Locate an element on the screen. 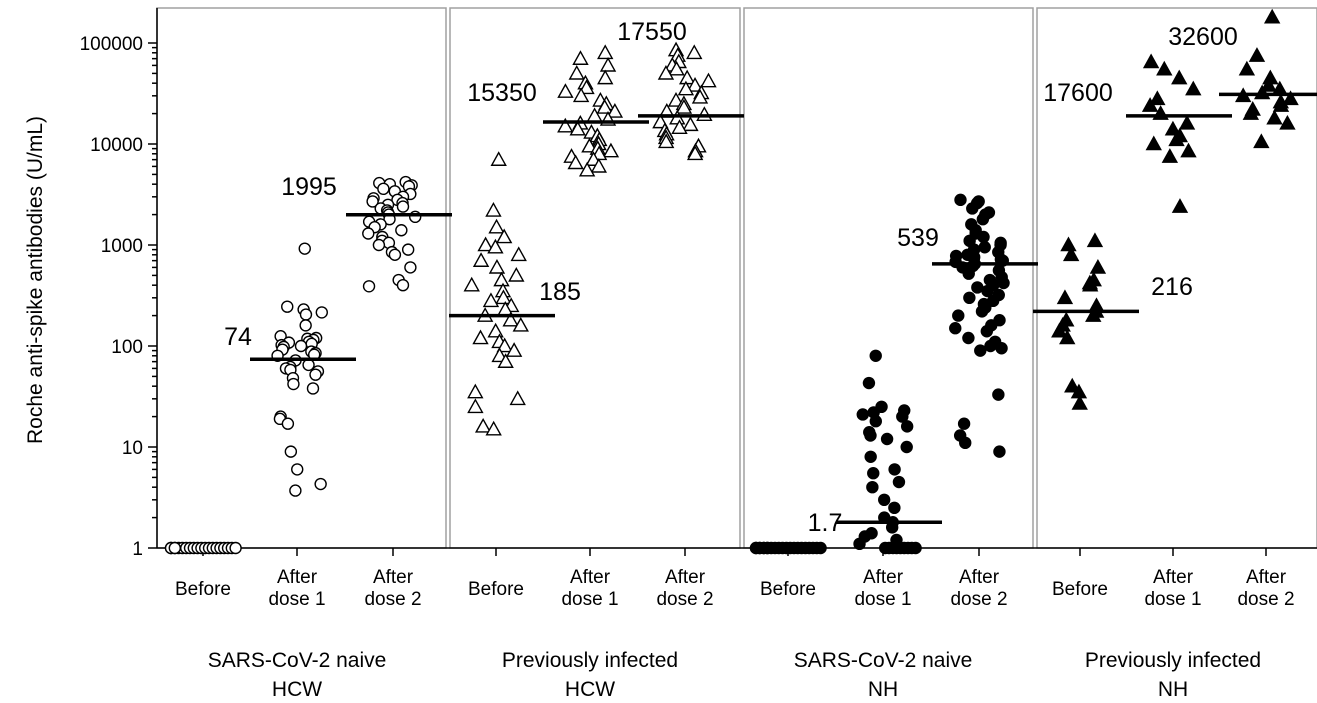 Image resolution: width=1317 pixels, height=703 pixels. x-category-label: After is located at coordinates (590, 577).